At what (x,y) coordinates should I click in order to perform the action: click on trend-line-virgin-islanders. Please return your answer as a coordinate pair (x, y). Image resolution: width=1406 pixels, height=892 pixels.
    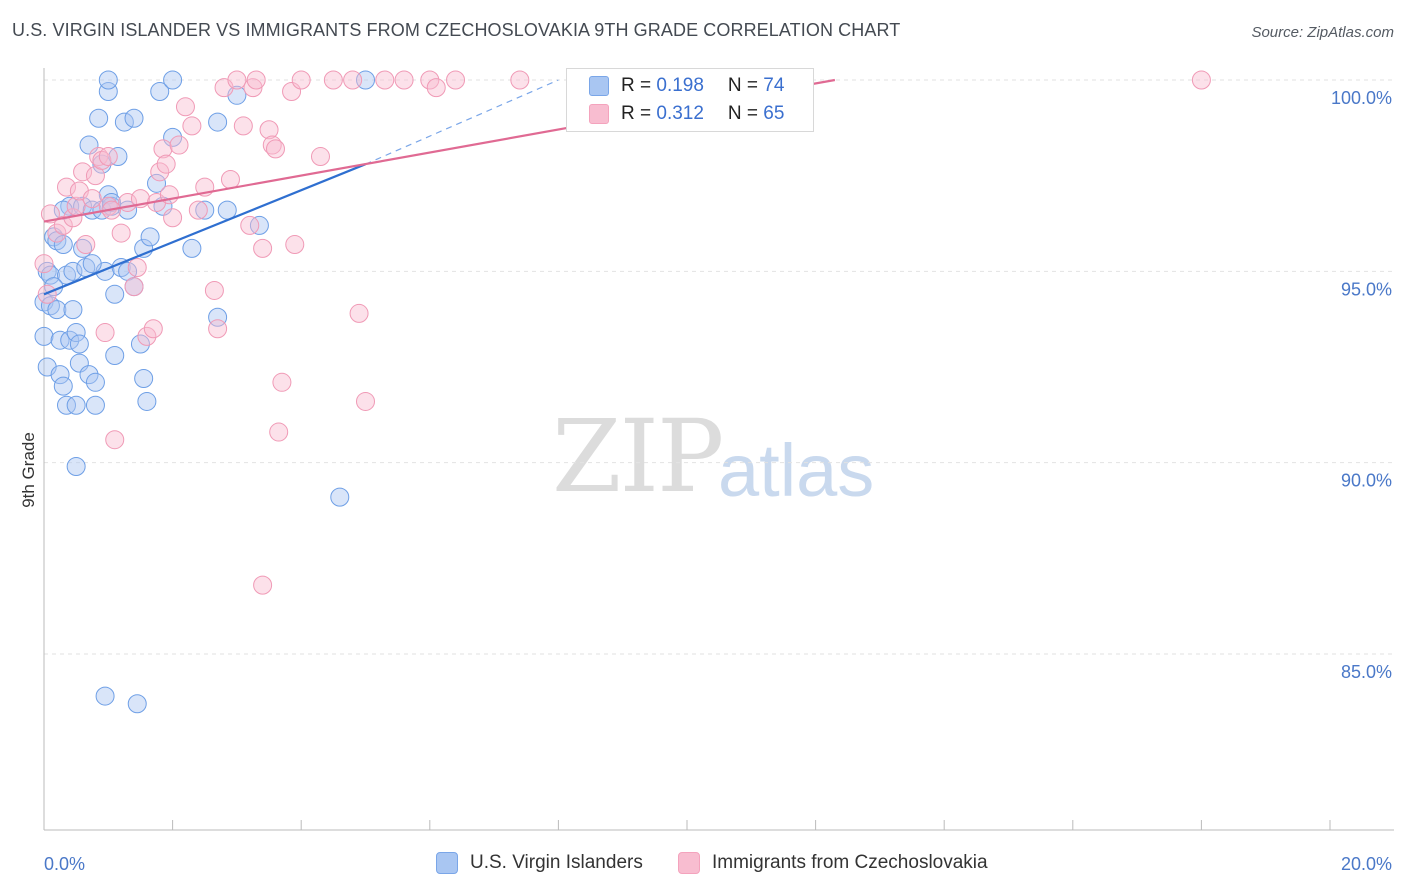
    Looking at the image, I should click on (204, 229).